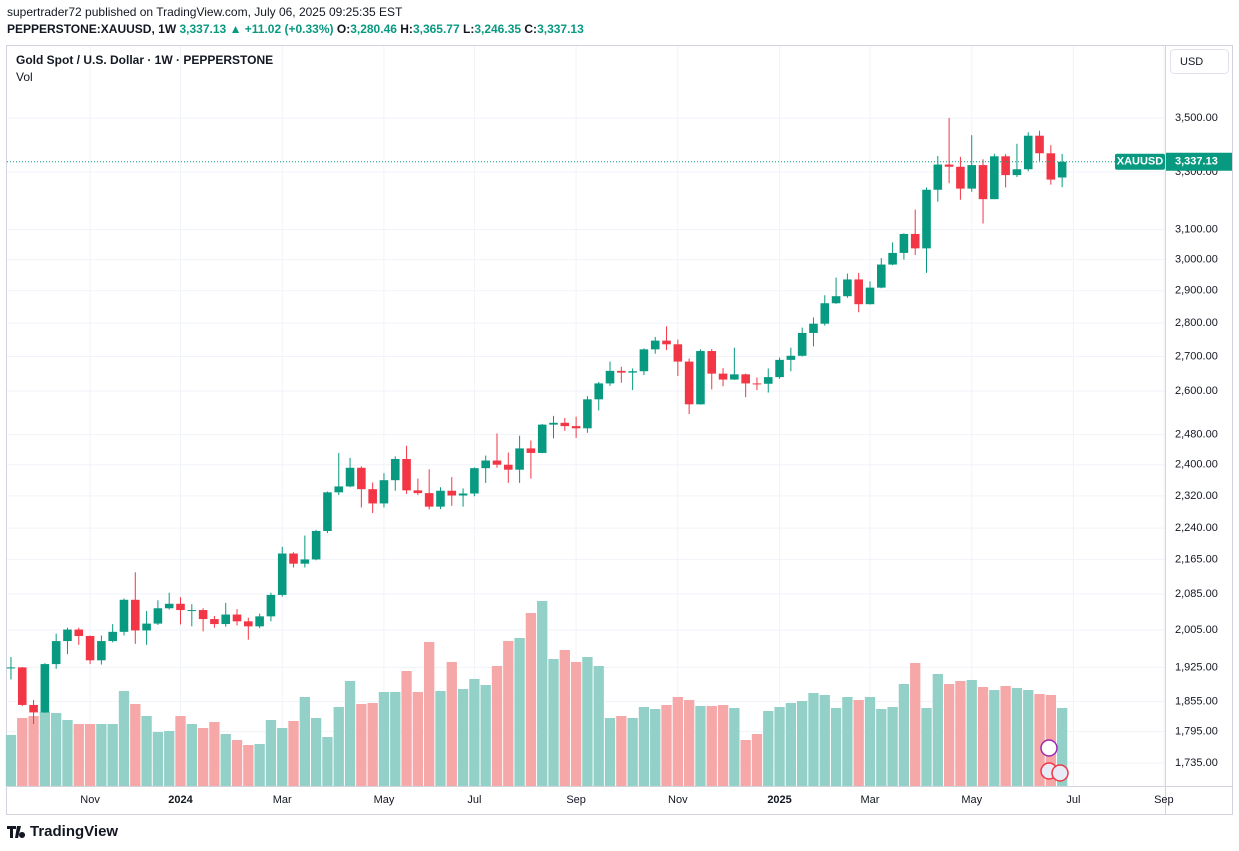  Describe the element at coordinates (469, 29) in the screenshot. I see `low-label: L:` at that location.